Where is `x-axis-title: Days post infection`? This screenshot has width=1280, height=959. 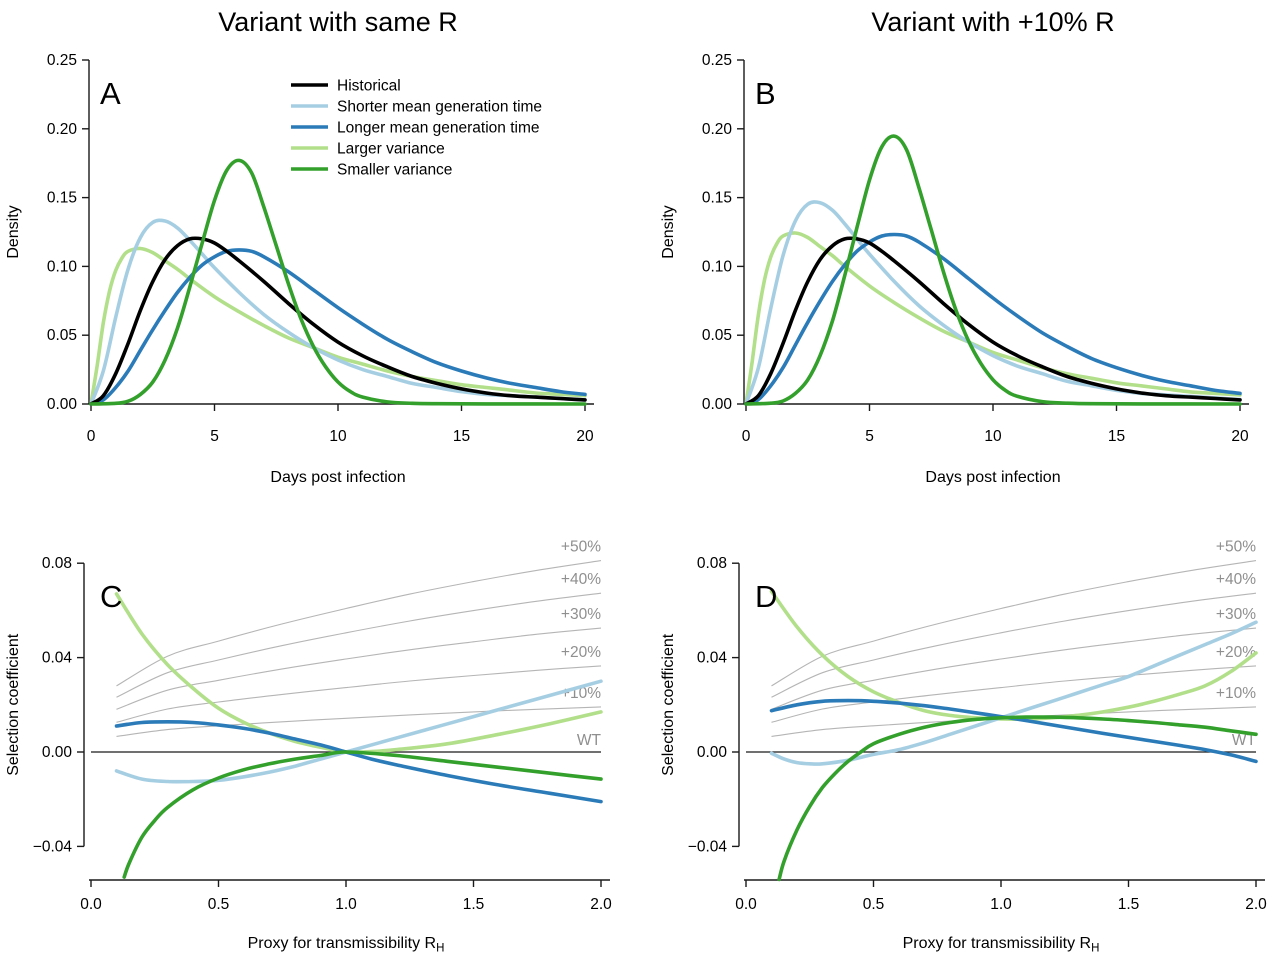 x-axis-title: Days post infection is located at coordinates (992, 477).